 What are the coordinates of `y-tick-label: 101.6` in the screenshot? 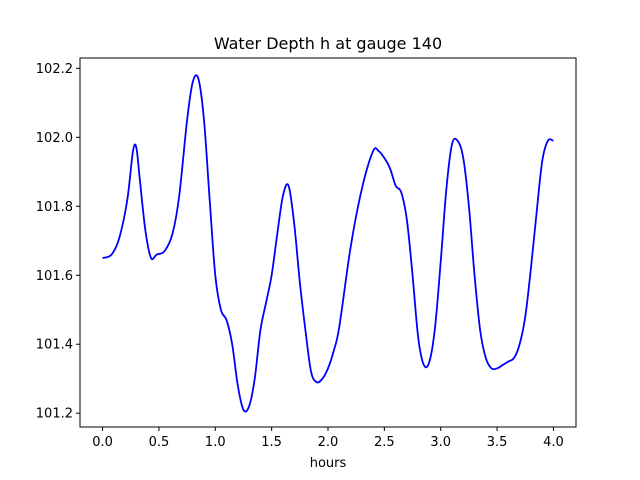 It's located at (54, 276).